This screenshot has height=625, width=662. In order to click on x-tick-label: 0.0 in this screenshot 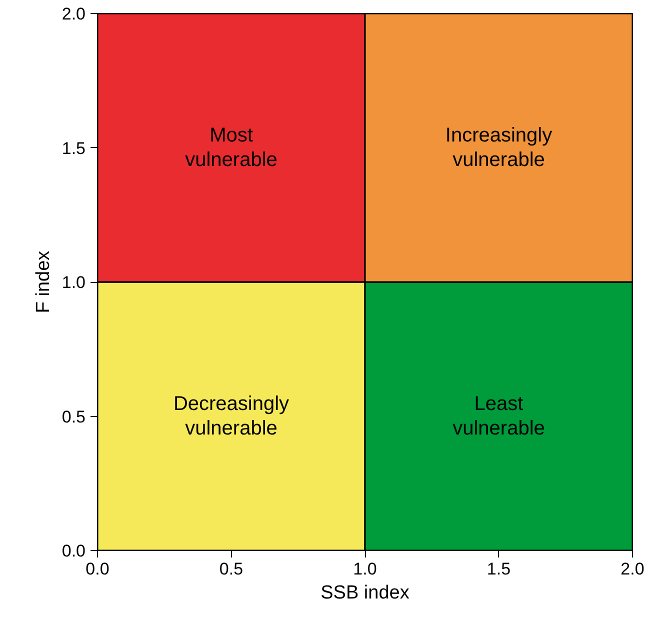, I will do `click(98, 569)`.